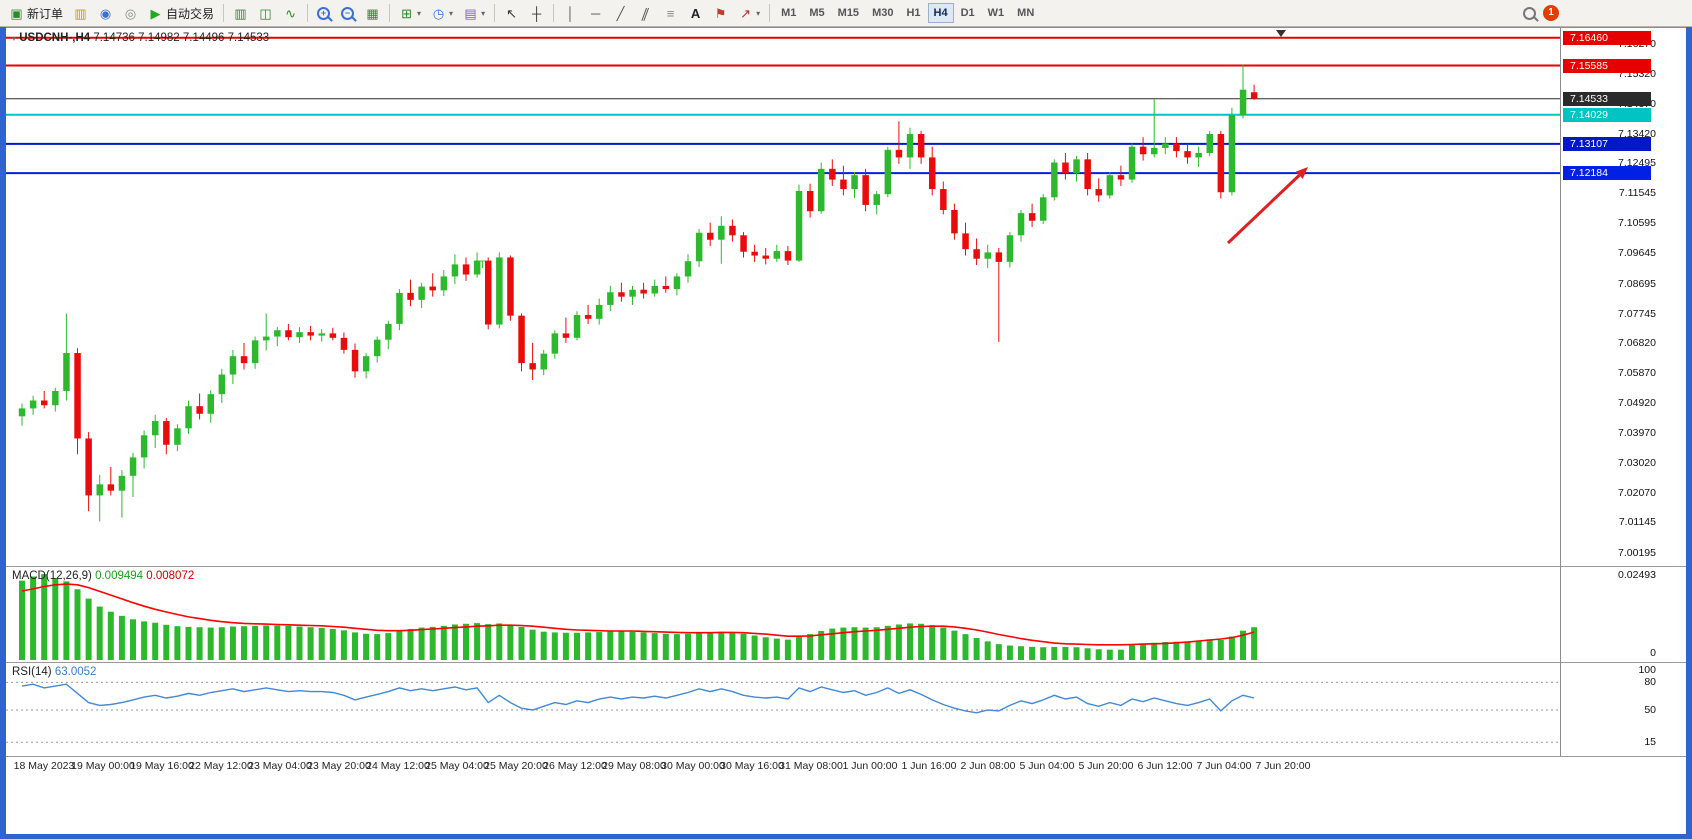  I want to click on charts-icon: ▥, so click(80, 13).